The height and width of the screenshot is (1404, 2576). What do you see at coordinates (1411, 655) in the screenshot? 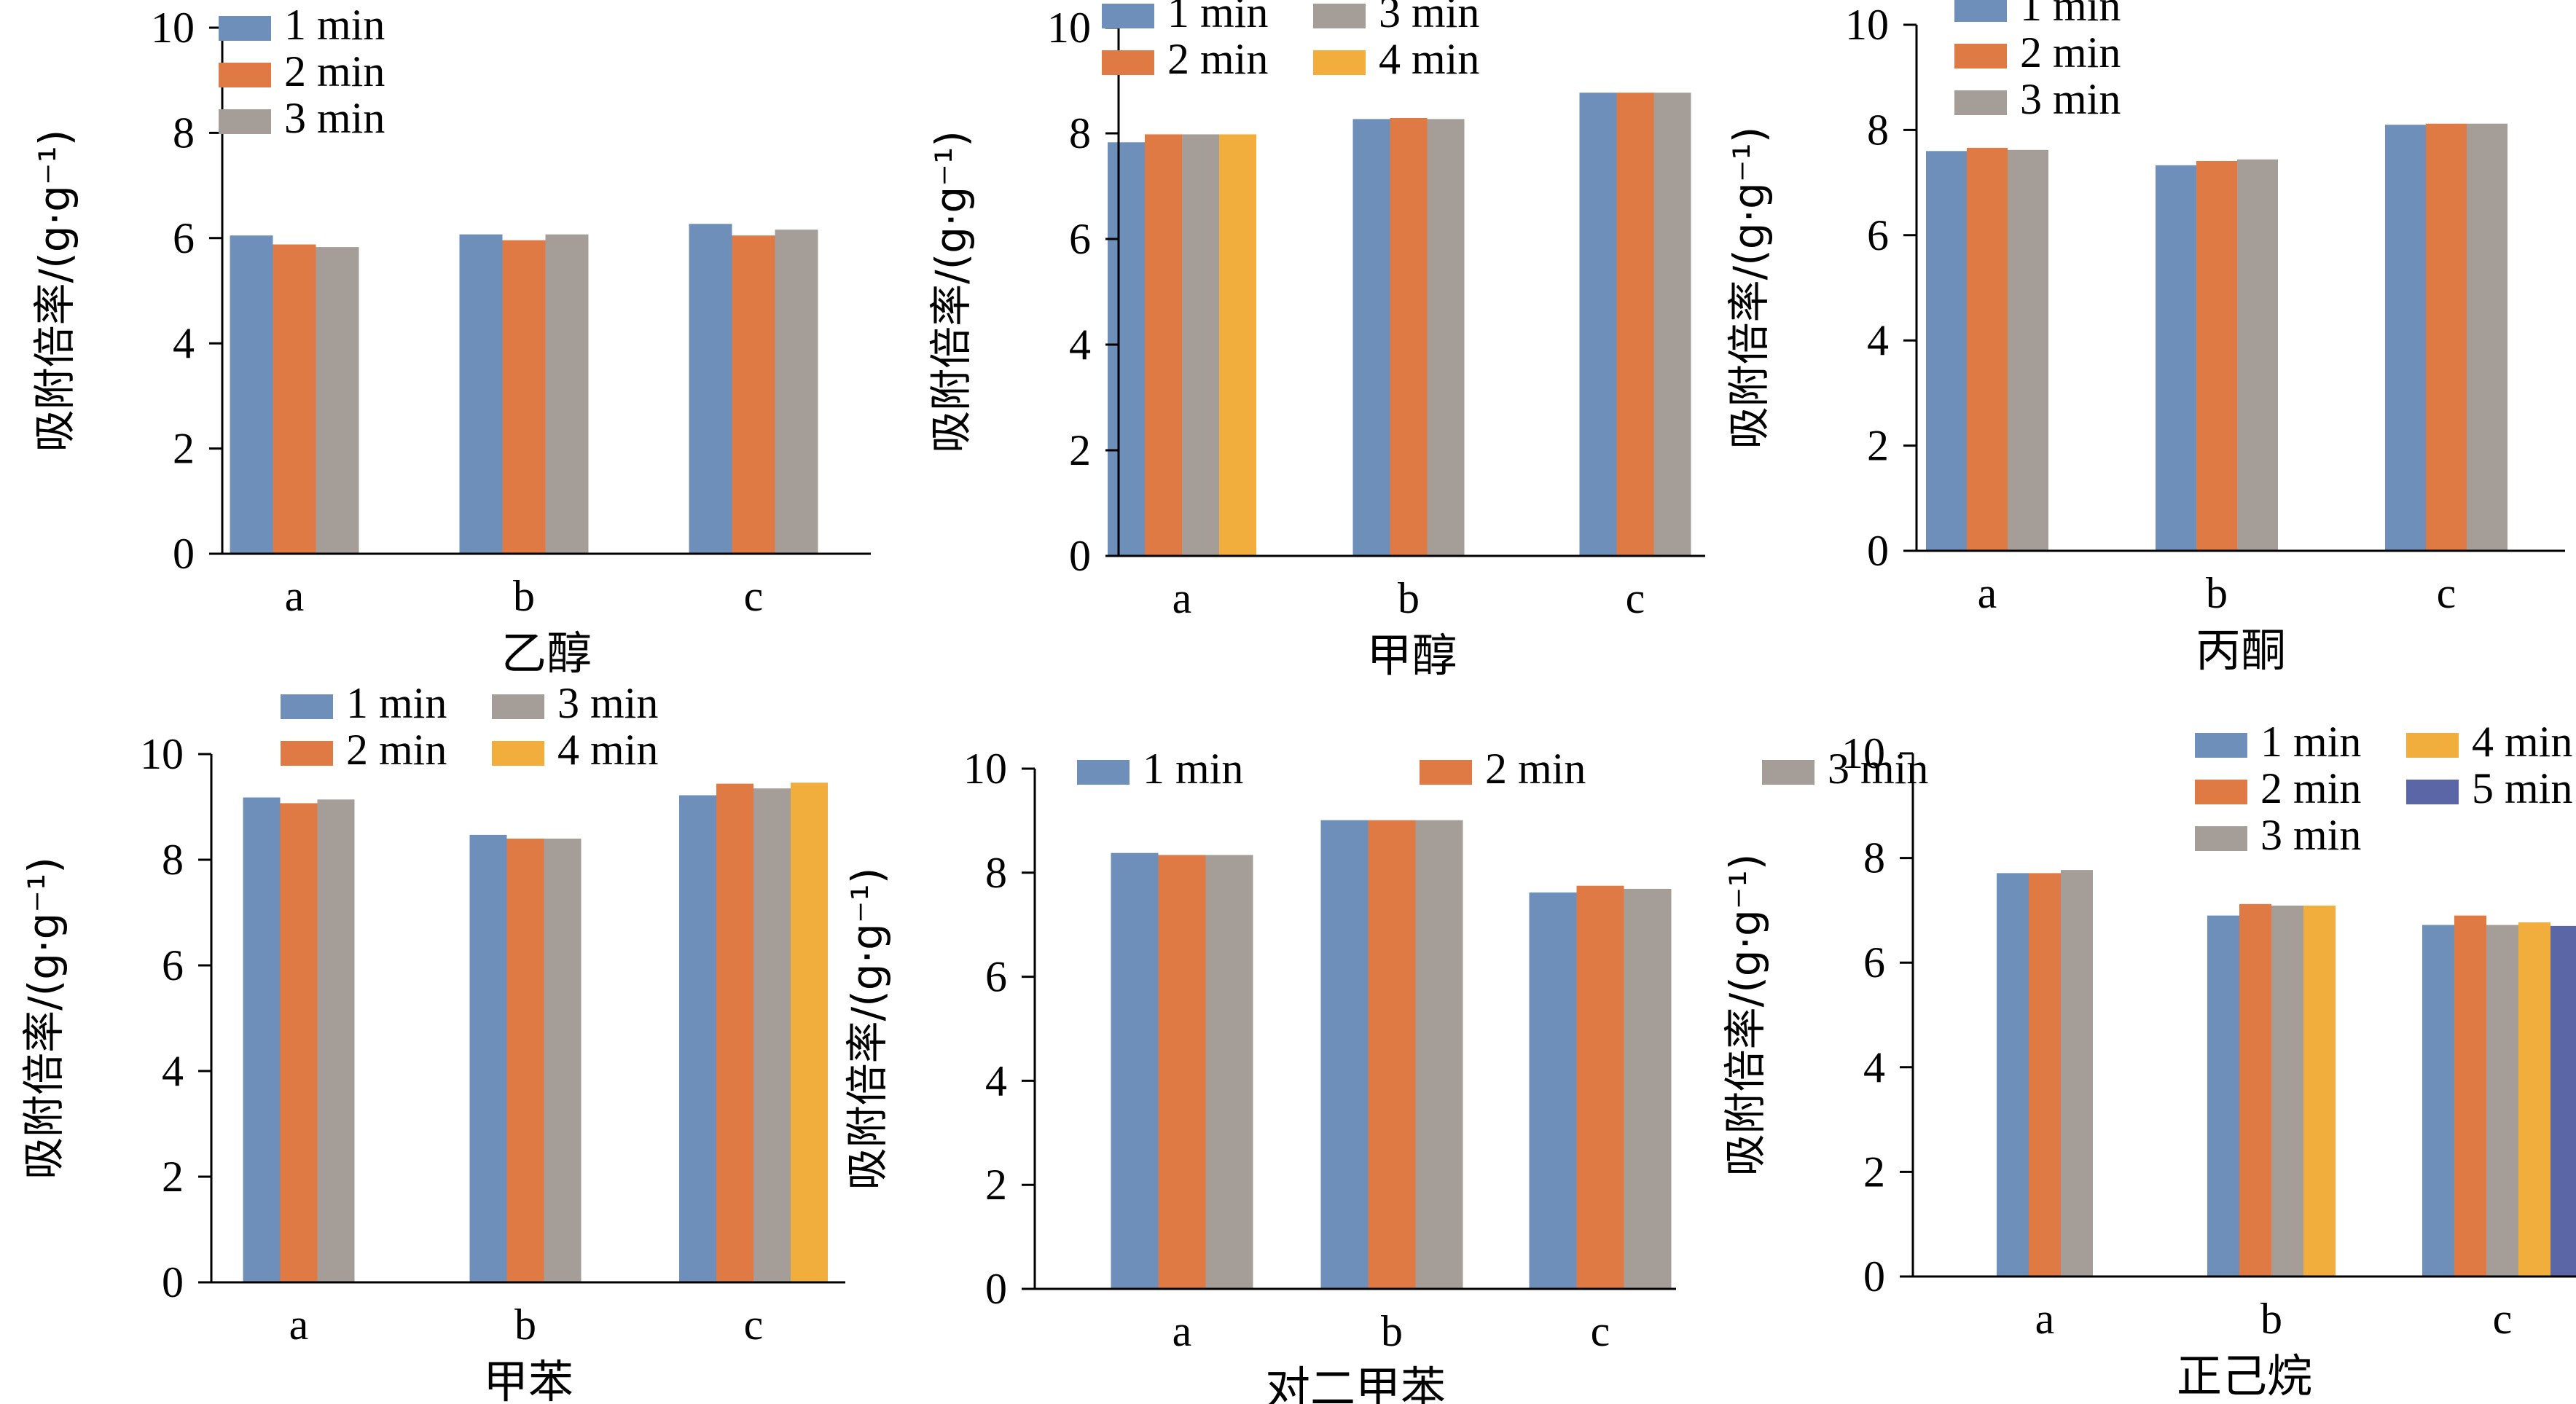
I see `x-axis-label: 甲醇` at bounding box center [1411, 655].